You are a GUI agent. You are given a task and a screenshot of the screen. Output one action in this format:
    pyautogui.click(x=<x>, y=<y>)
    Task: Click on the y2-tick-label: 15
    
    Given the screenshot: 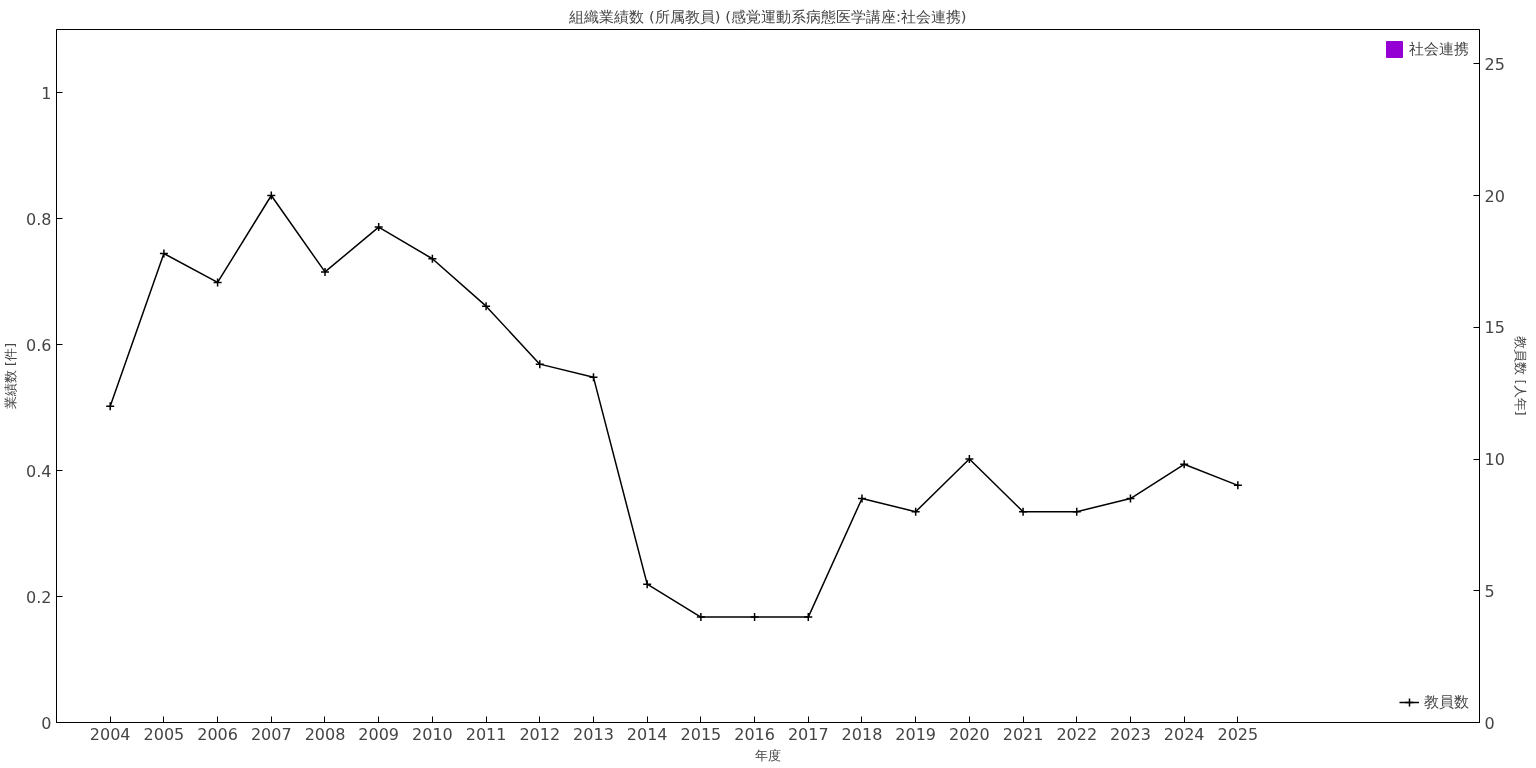 What is the action you would take?
    pyautogui.click(x=1494, y=328)
    